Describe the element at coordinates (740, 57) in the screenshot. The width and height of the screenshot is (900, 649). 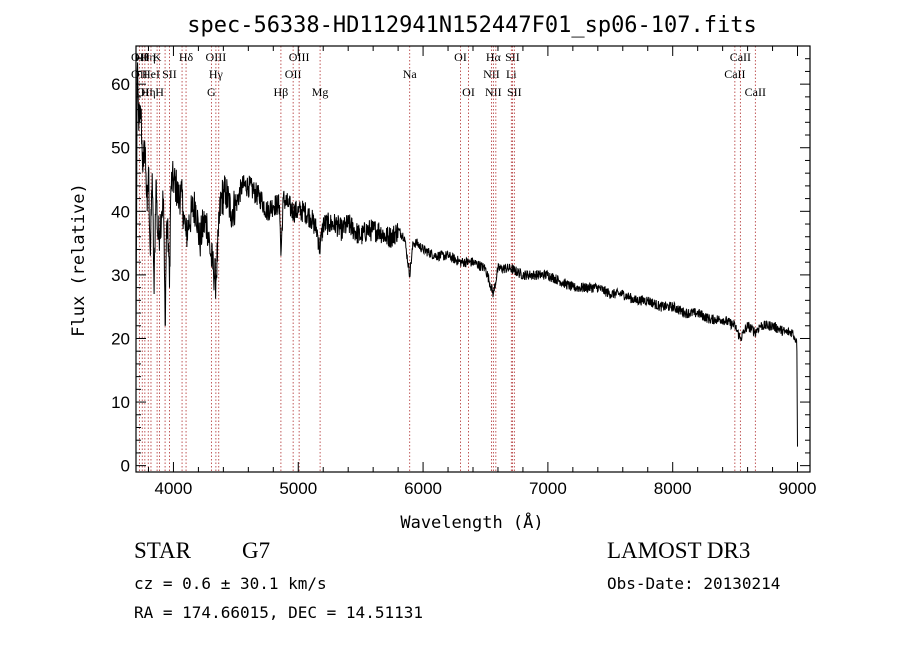
I see `marker-label-28-top: CaII` at that location.